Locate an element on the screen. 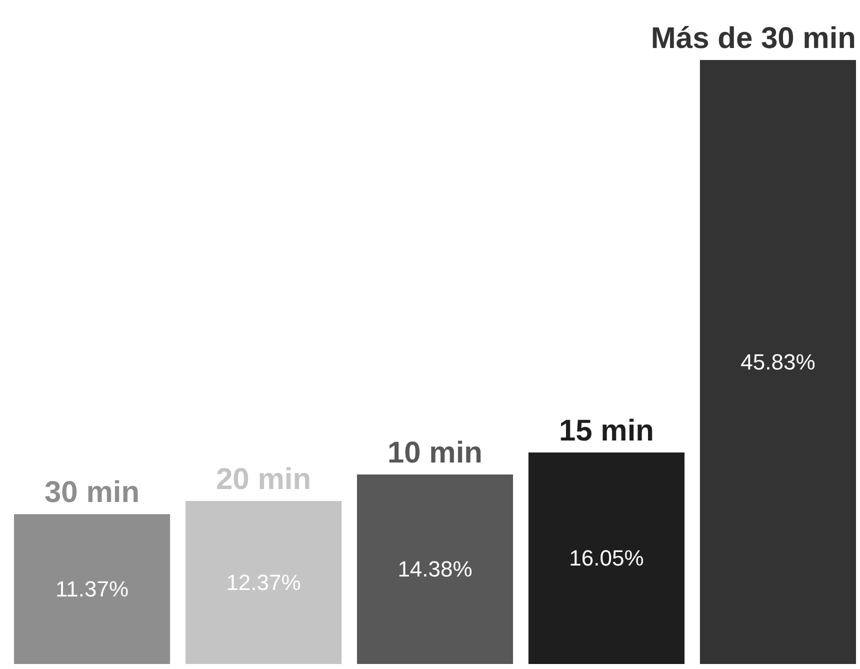 Image resolution: width=860 pixels, height=669 pixels. x-tick-label: Más de 30 min is located at coordinates (753, 38).